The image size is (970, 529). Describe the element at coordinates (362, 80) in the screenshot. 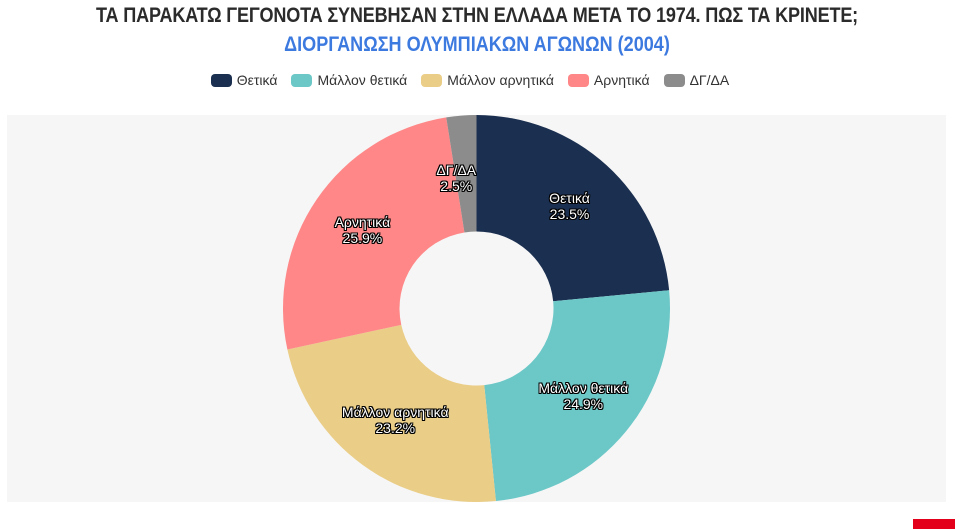

I see `legend-label: Μάλλον θετικά` at that location.